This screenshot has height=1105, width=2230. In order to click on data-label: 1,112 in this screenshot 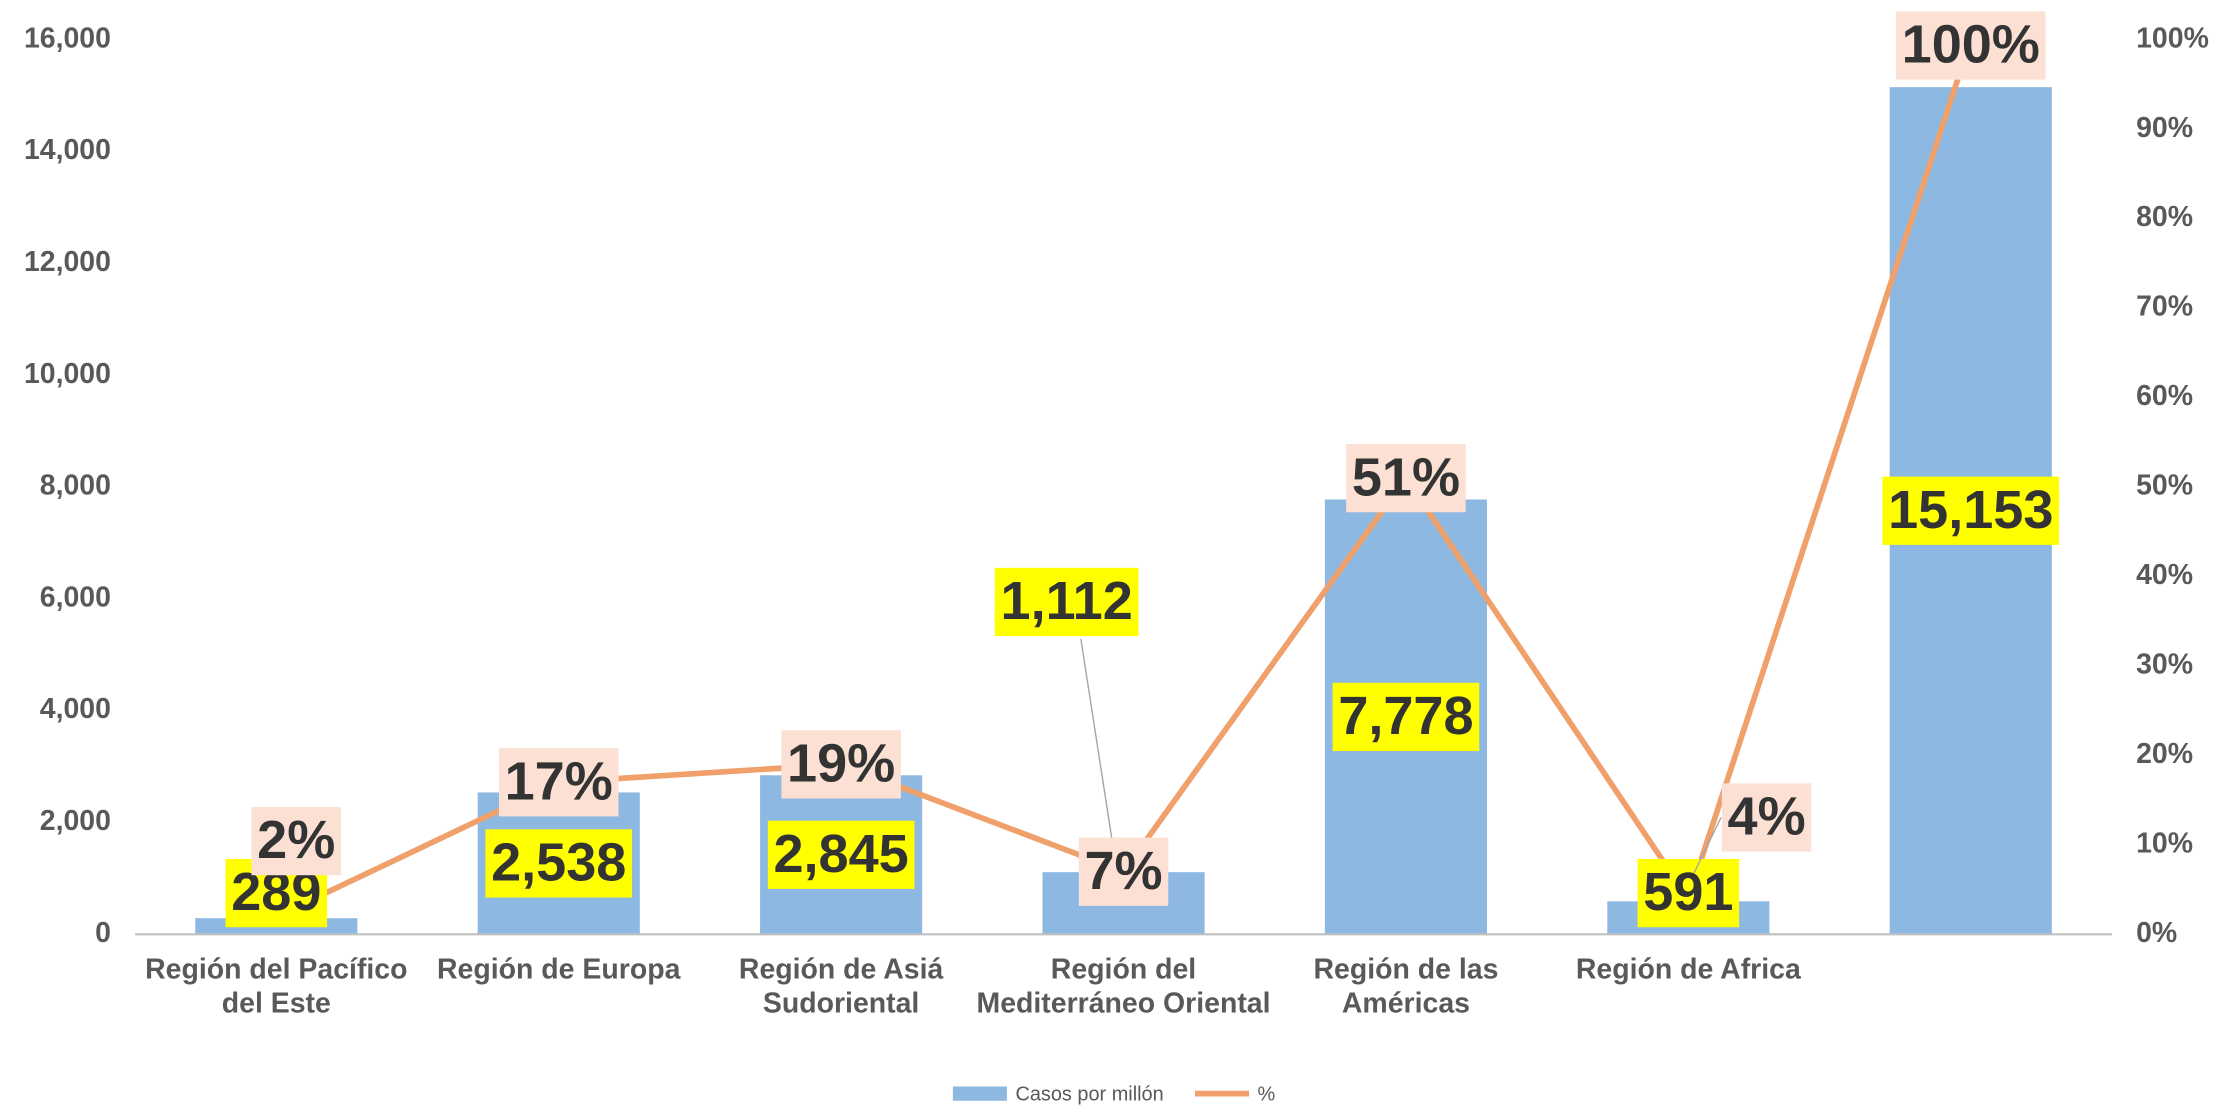, I will do `click(1067, 601)`.